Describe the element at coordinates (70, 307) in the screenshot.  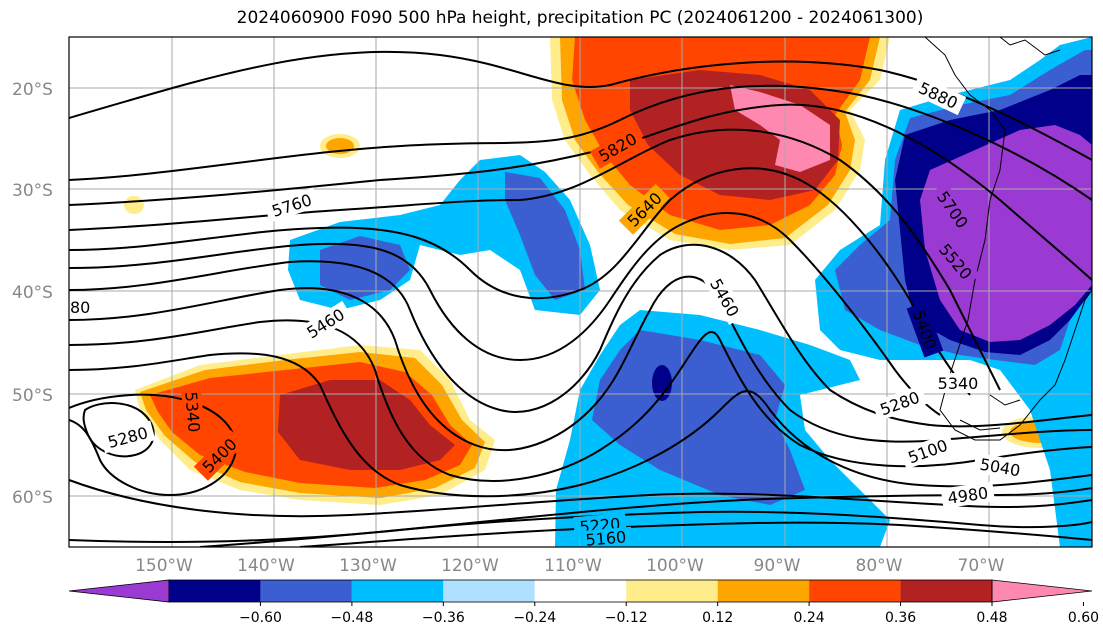
I see `contour-label: 5580` at that location.